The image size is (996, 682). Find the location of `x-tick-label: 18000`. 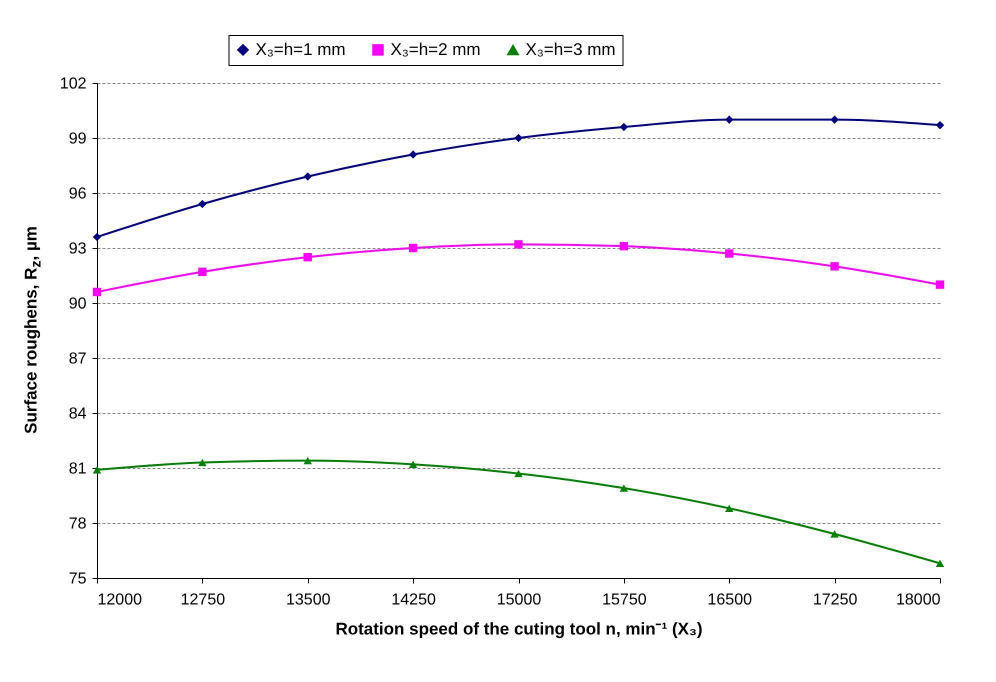

x-tick-label: 18000 is located at coordinates (918, 600).